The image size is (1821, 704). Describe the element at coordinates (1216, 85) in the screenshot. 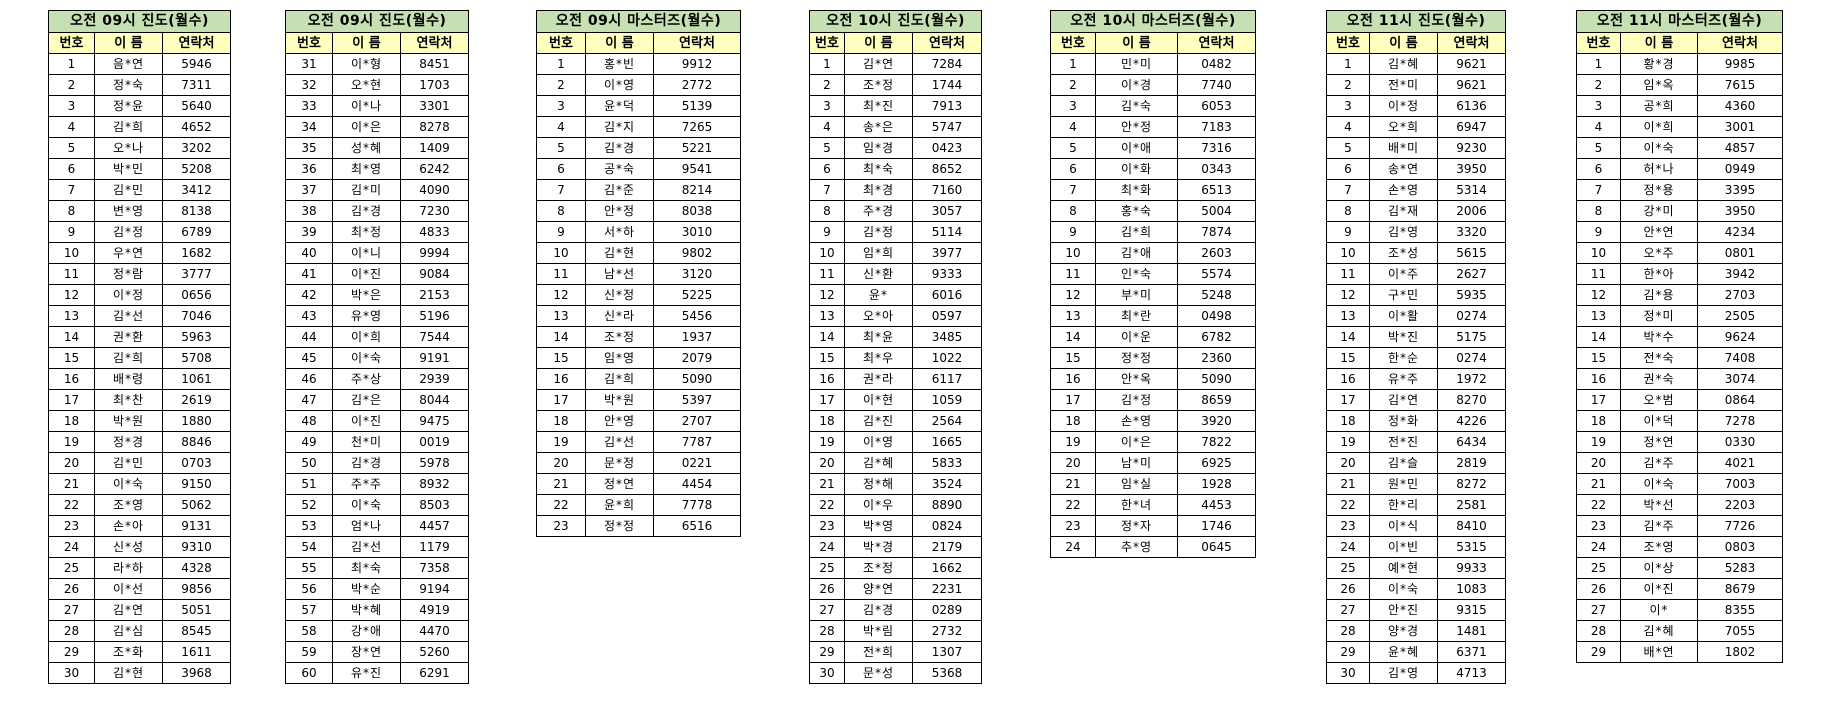

I see `cell-contact: 7740` at that location.